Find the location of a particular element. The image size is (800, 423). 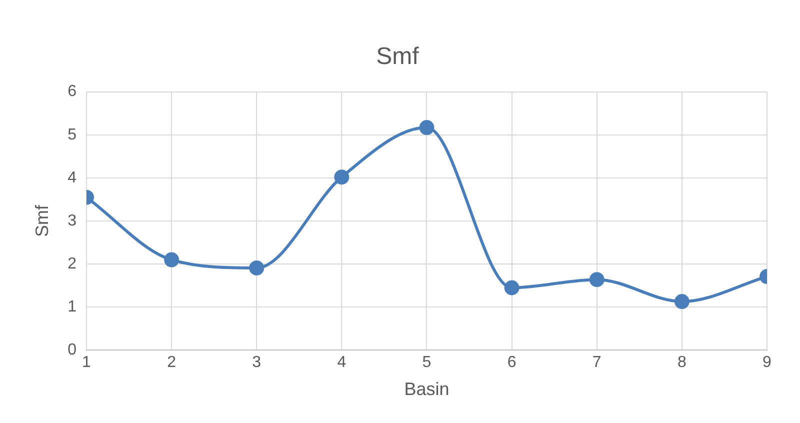

y-axis-title: Smf is located at coordinates (42, 221).